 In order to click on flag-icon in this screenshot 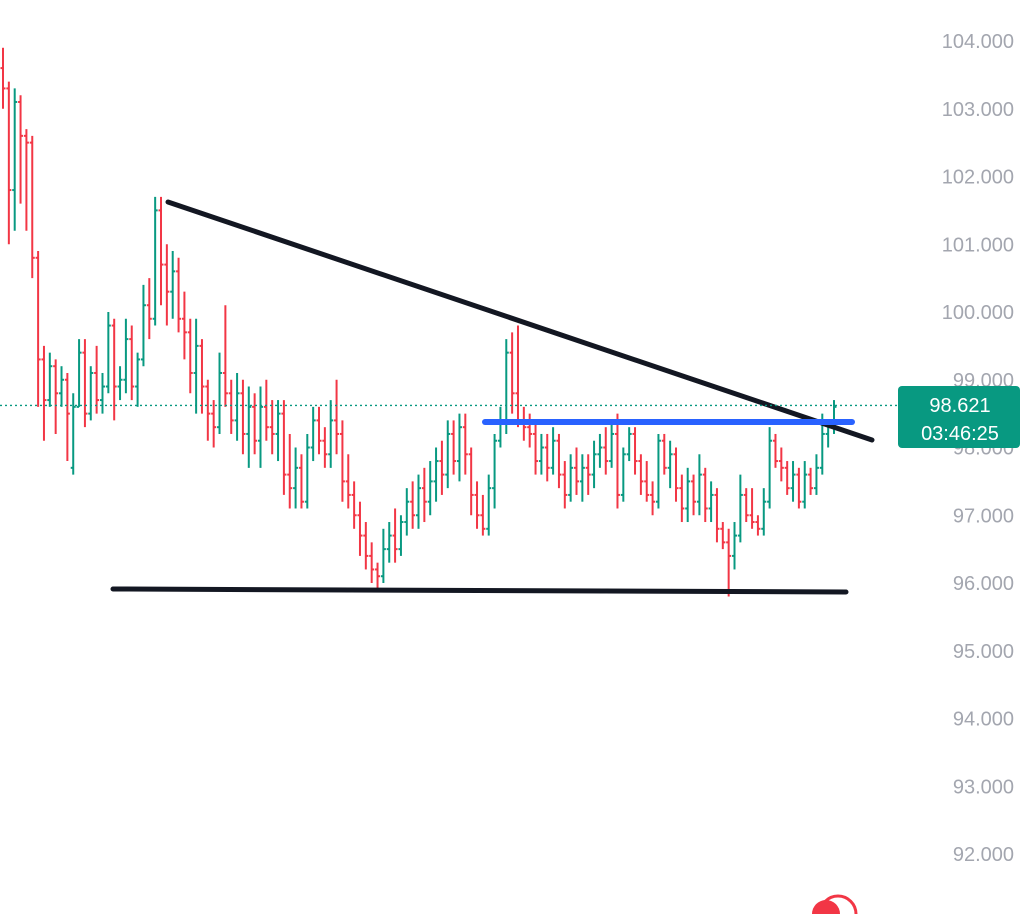, I will do `click(835, 904)`.